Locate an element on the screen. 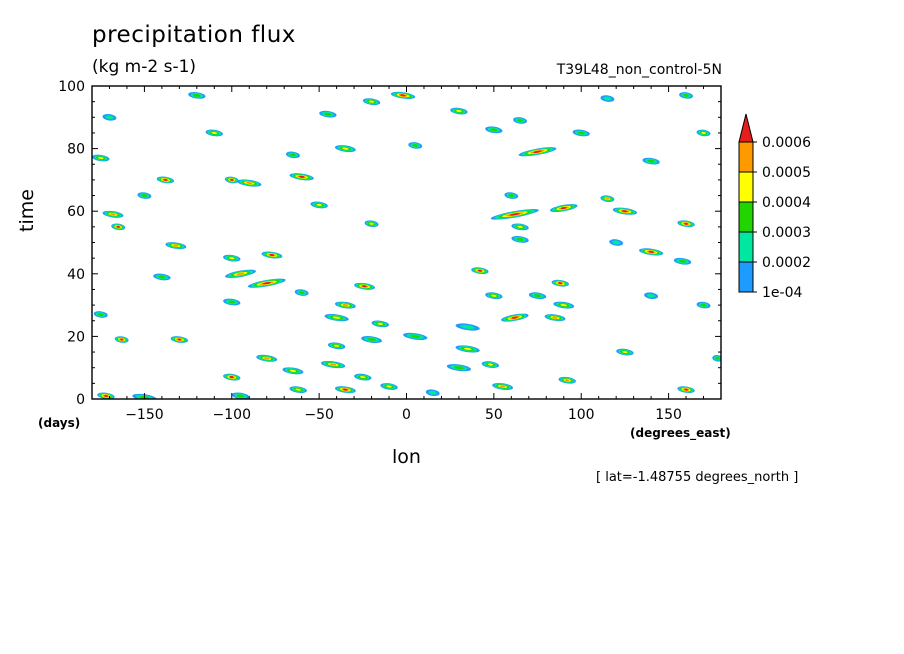 Image resolution: width=904 pixels, height=654 pixels. dataset-label: T39L48_non_control-5N is located at coordinates (639, 70).